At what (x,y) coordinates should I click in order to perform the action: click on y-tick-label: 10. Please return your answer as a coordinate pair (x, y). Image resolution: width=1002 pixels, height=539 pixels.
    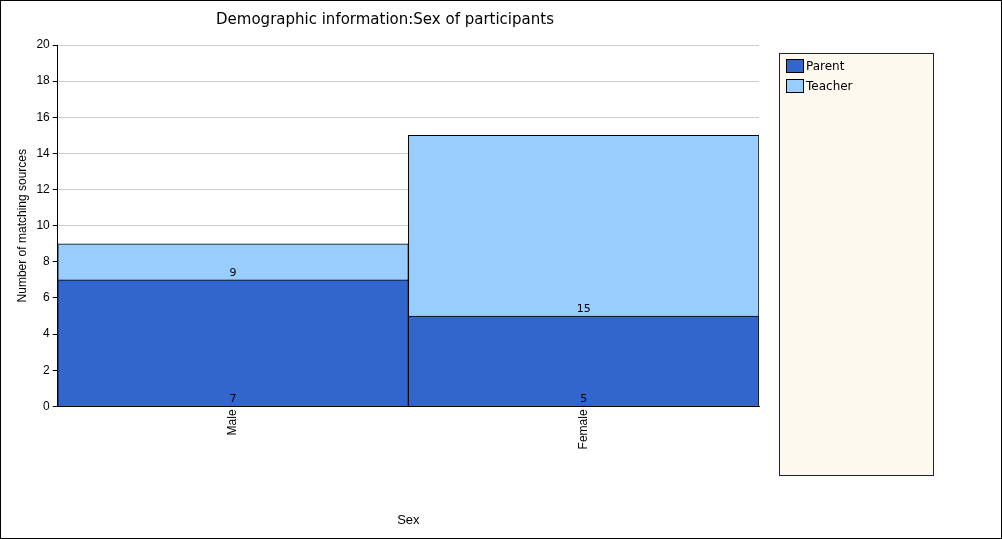
    Looking at the image, I should click on (43, 225).